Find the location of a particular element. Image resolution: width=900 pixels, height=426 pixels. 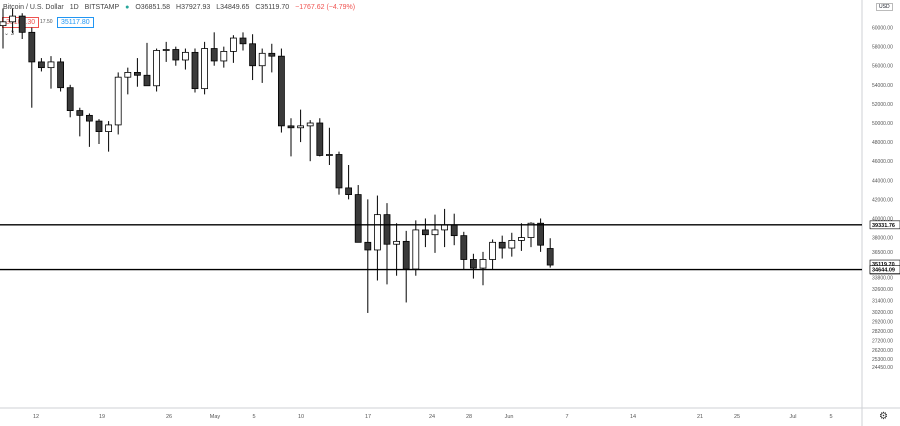

lower-level-label: 34644.09 is located at coordinates (883, 271).